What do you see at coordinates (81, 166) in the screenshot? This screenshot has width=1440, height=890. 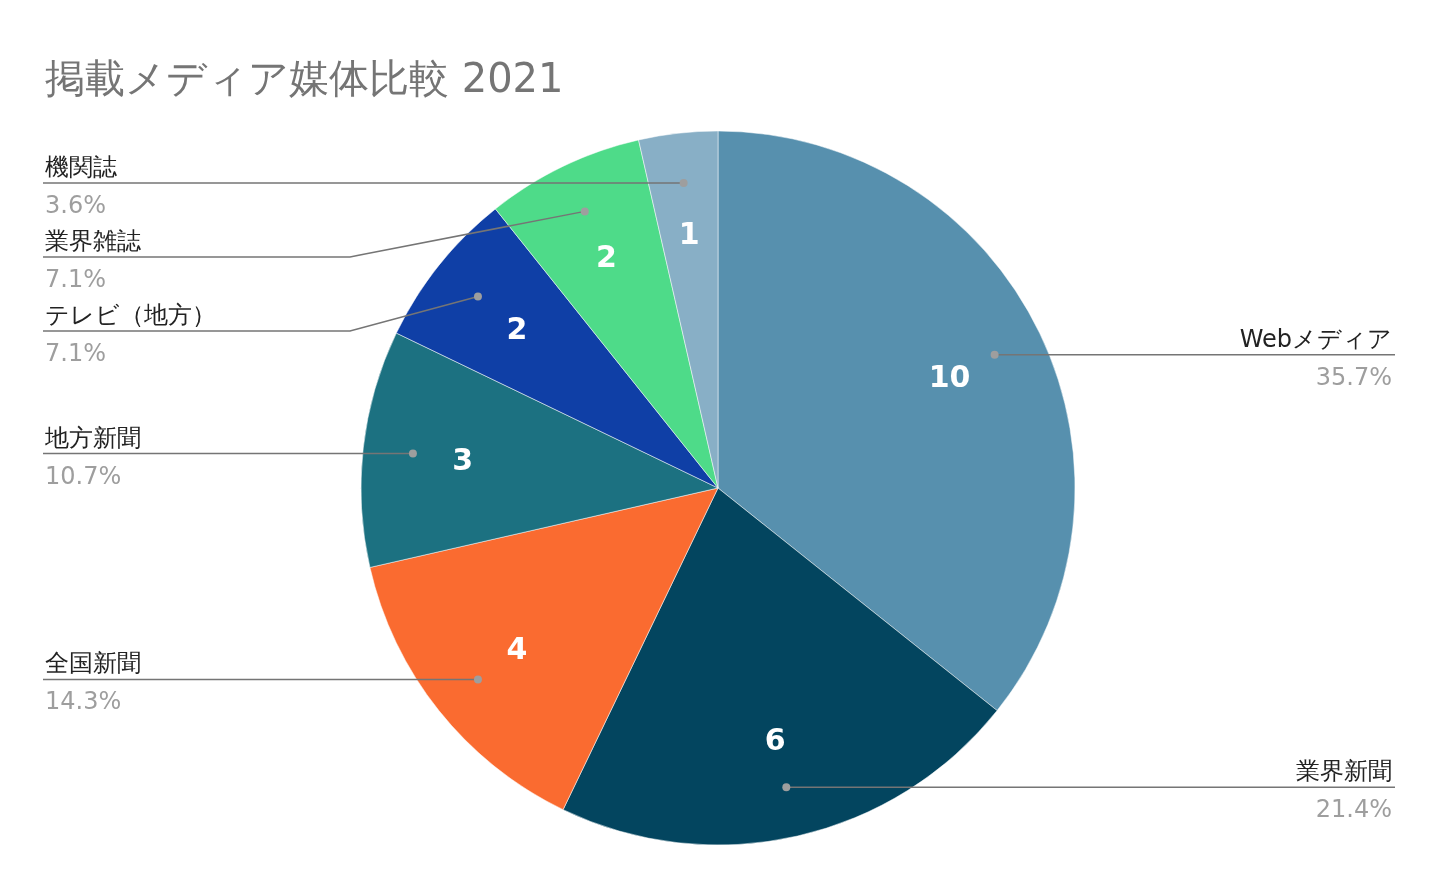 I see `slice-label: 機関誌` at bounding box center [81, 166].